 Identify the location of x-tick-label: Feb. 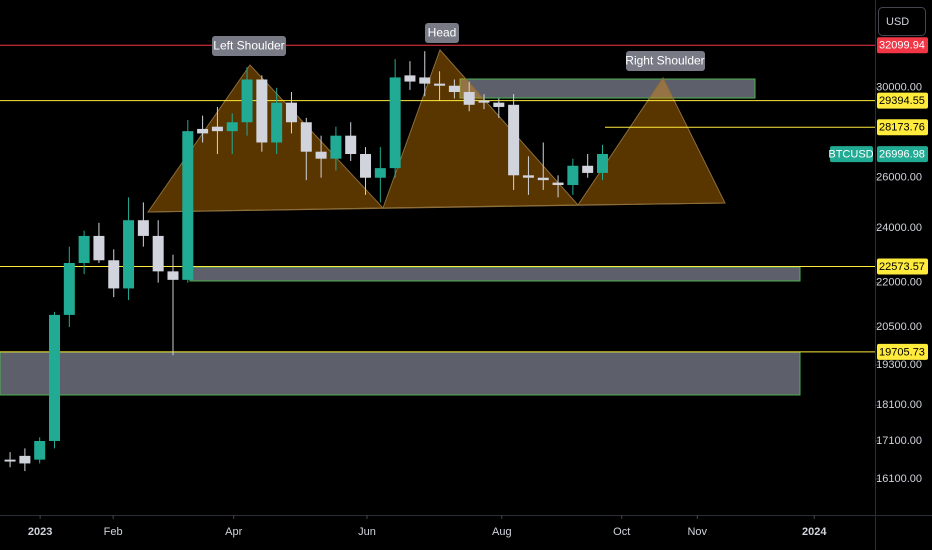
(113, 532).